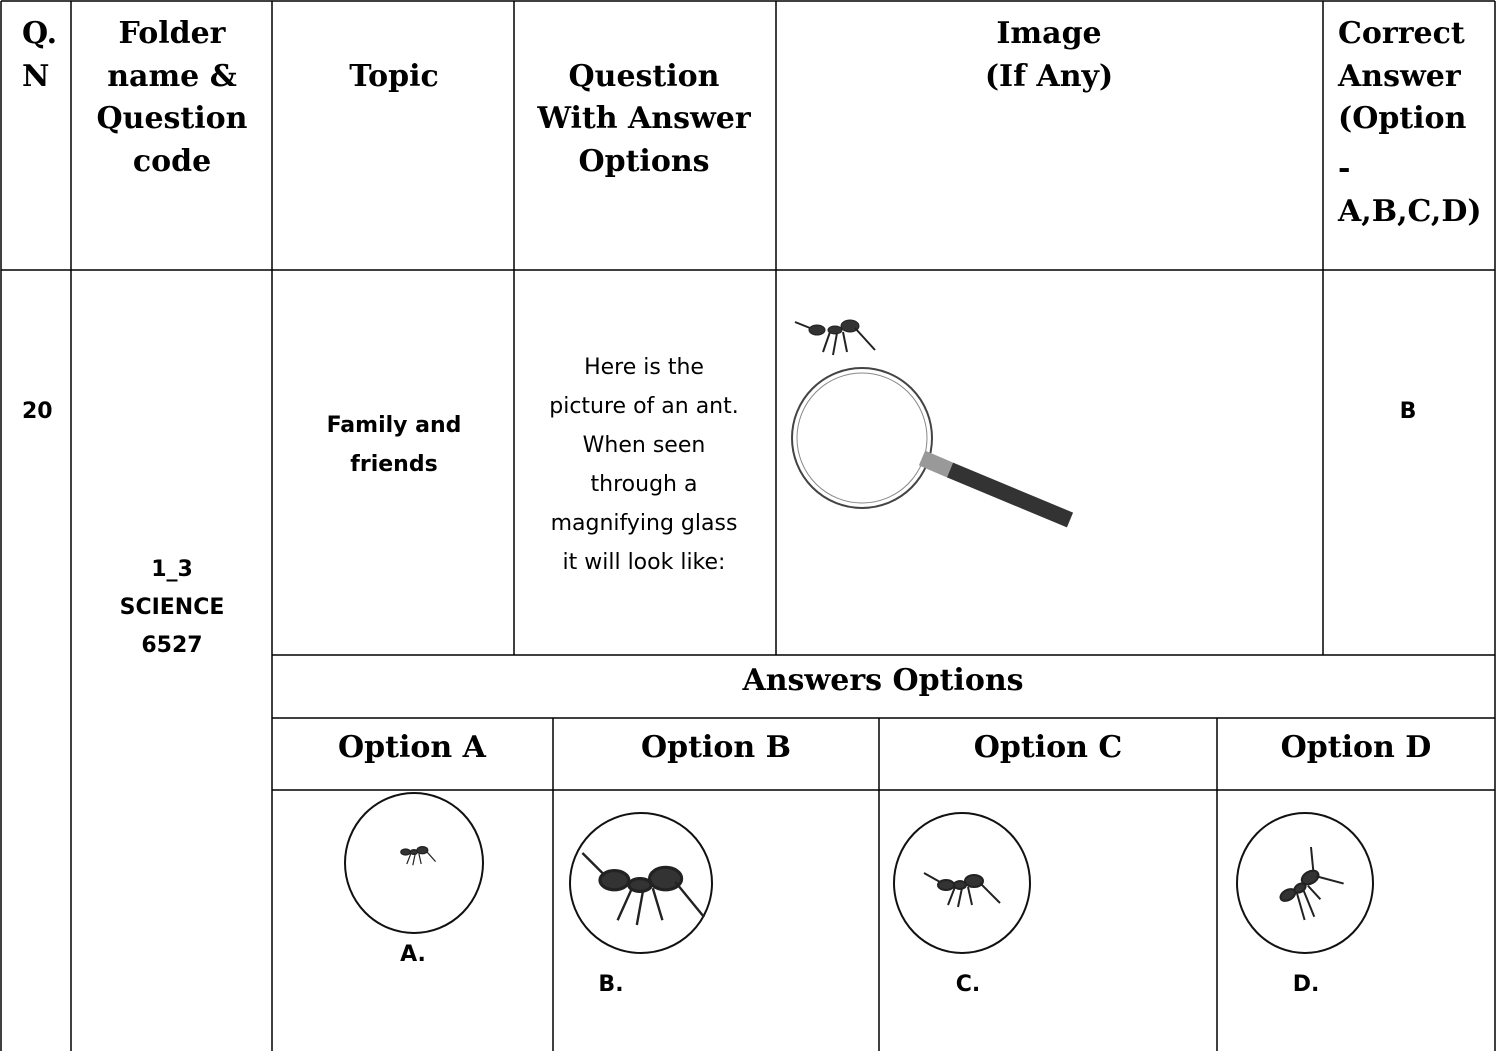  I want to click on question-text: picture of an ant., so click(644, 406).